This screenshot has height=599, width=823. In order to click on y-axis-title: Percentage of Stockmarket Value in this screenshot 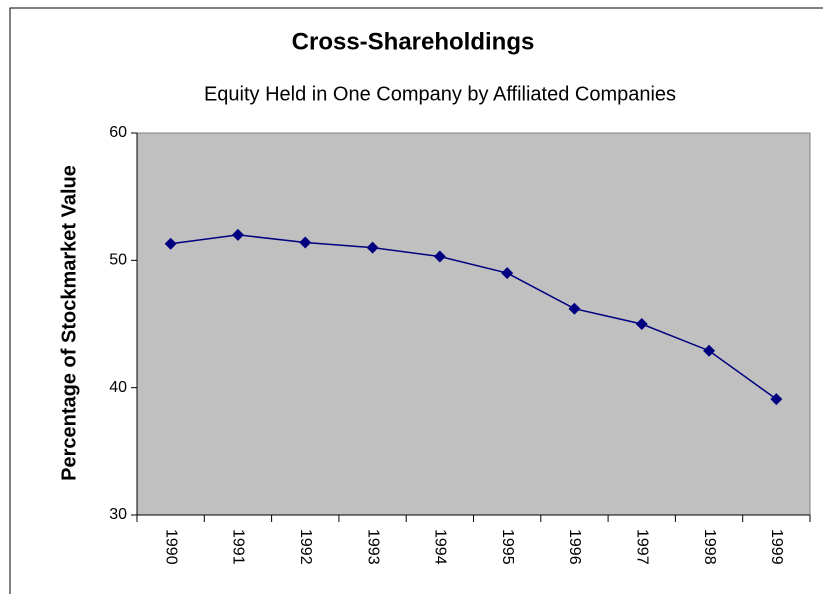, I will do `click(69, 323)`.